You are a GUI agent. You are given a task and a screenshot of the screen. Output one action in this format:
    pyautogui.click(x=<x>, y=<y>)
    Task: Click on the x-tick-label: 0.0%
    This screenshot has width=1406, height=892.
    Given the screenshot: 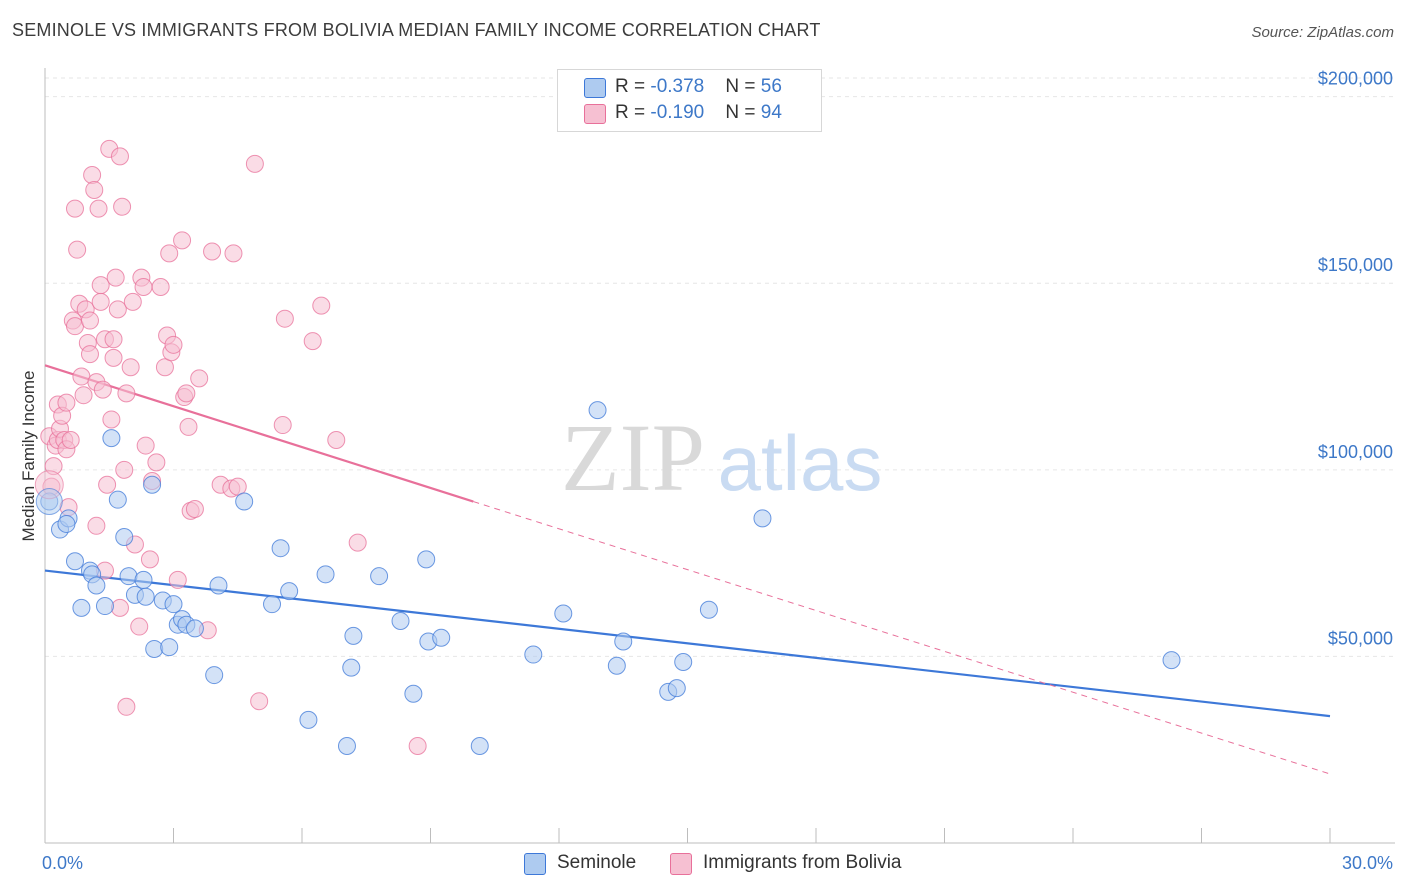 What is the action you would take?
    pyautogui.click(x=62, y=863)
    